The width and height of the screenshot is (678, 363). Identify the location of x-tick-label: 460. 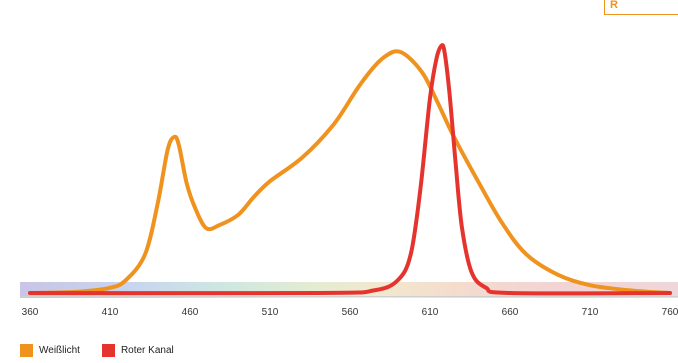
(190, 312).